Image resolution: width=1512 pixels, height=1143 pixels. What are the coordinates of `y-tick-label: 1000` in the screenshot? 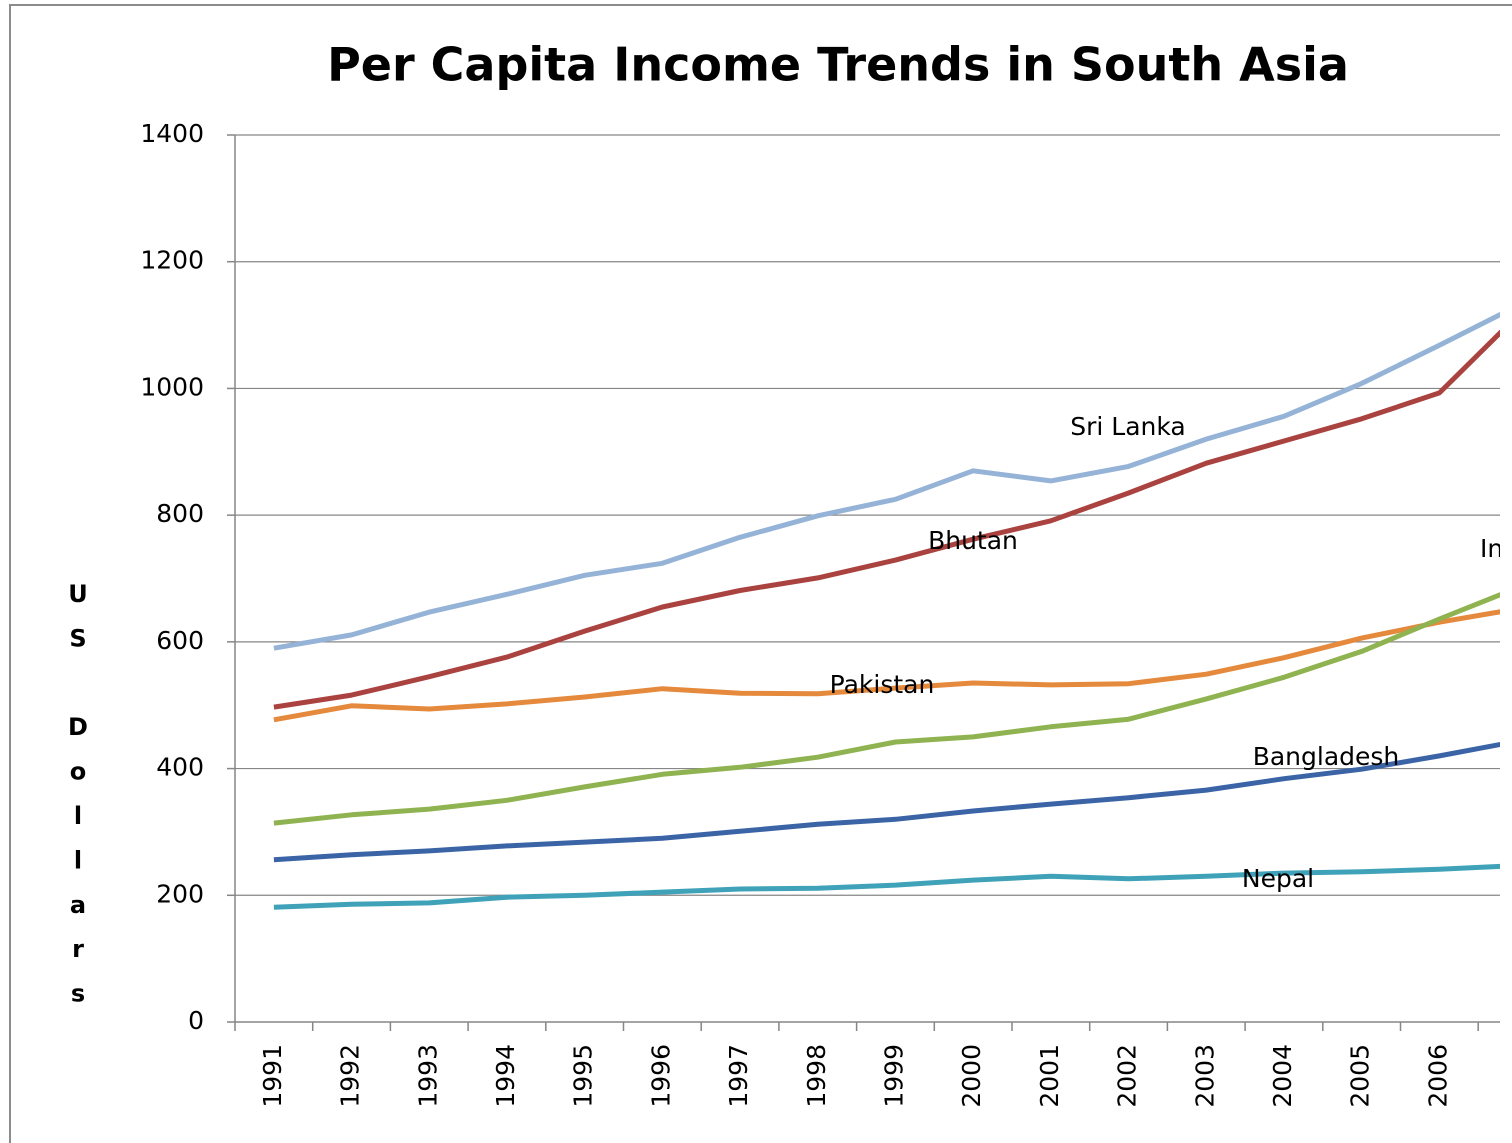 It's located at (172, 386).